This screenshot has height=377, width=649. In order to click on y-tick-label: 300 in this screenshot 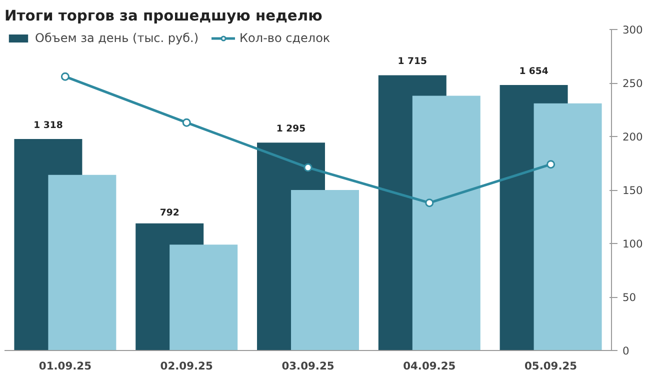, I will do `click(633, 30)`.